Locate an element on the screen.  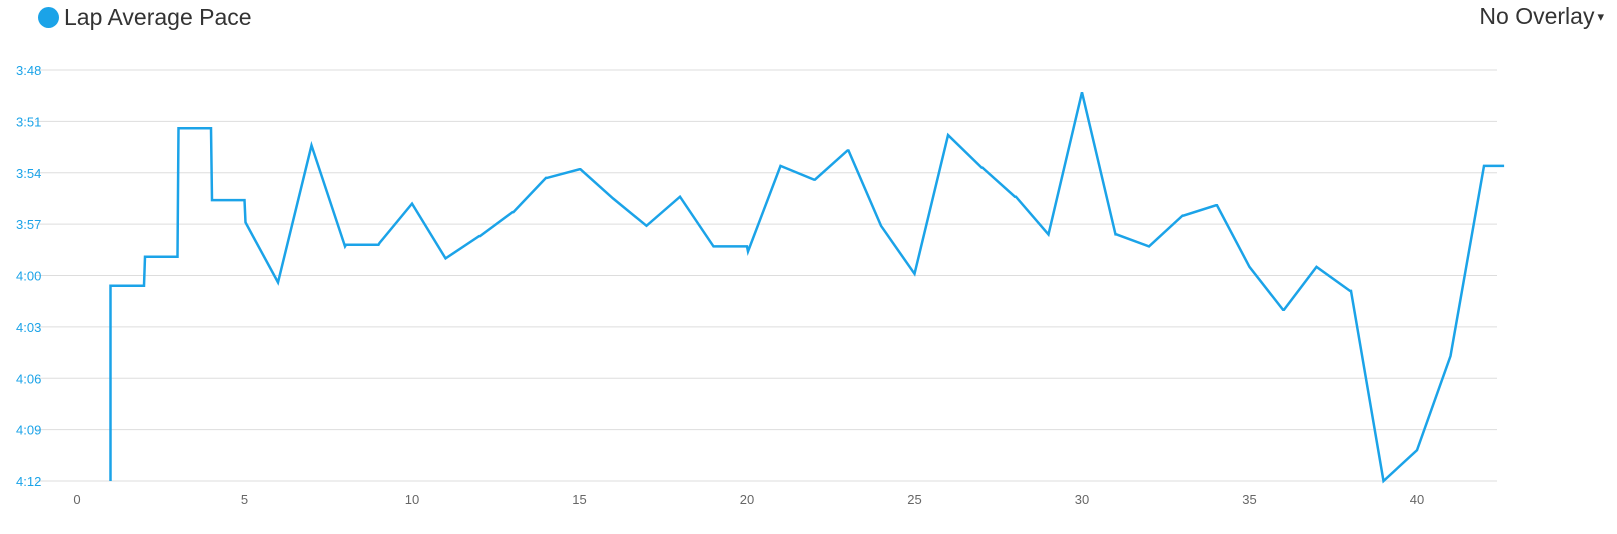
y-tick-label: 3:57 is located at coordinates (28, 224).